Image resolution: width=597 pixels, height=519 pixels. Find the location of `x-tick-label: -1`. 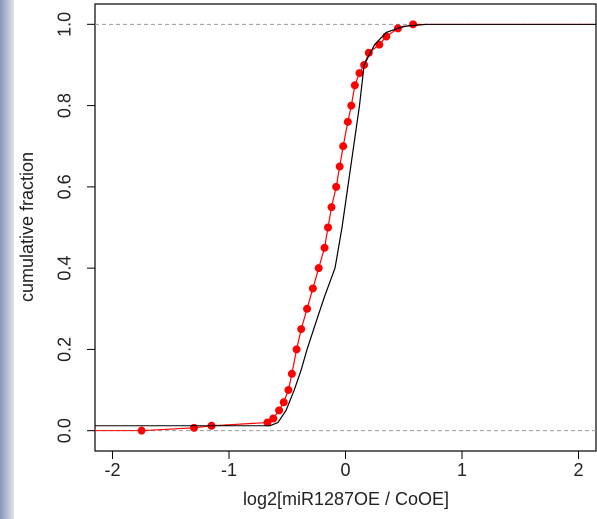

x-tick-label: -1 is located at coordinates (229, 470).